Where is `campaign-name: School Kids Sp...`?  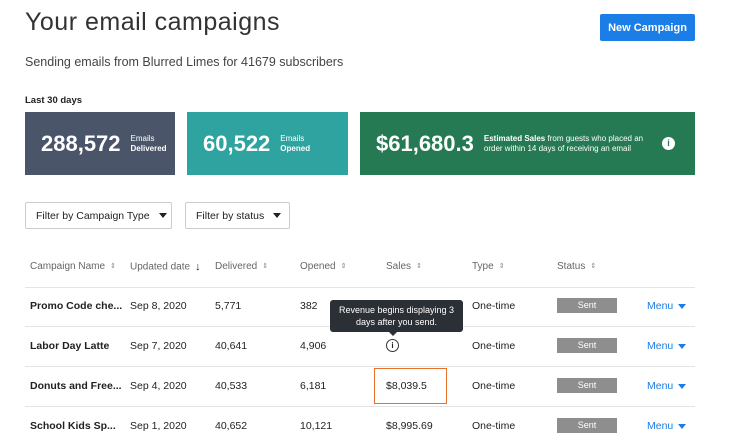
campaign-name: School Kids Sp... is located at coordinates (73, 426).